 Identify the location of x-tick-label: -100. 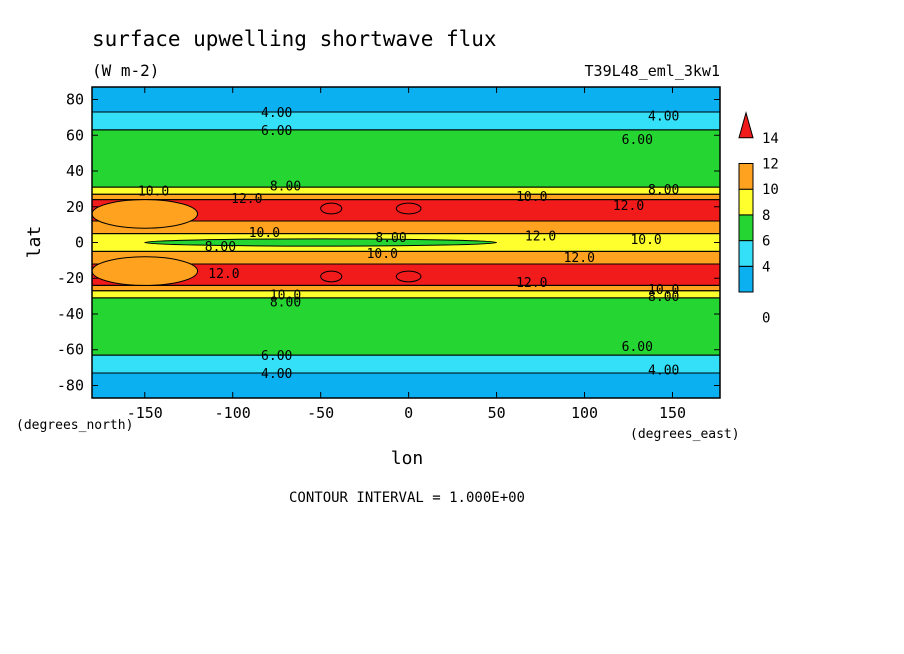
(233, 413).